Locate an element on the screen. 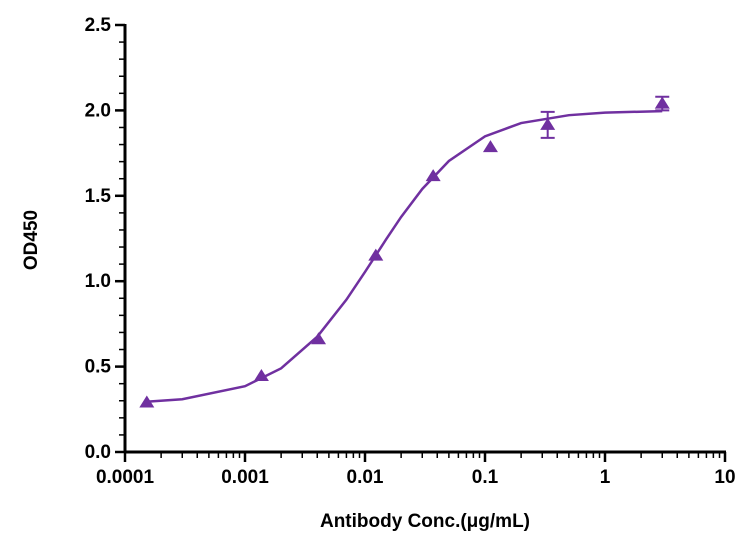 This screenshot has height=555, width=756. x-tick-label: 0.0001 is located at coordinates (125, 477).